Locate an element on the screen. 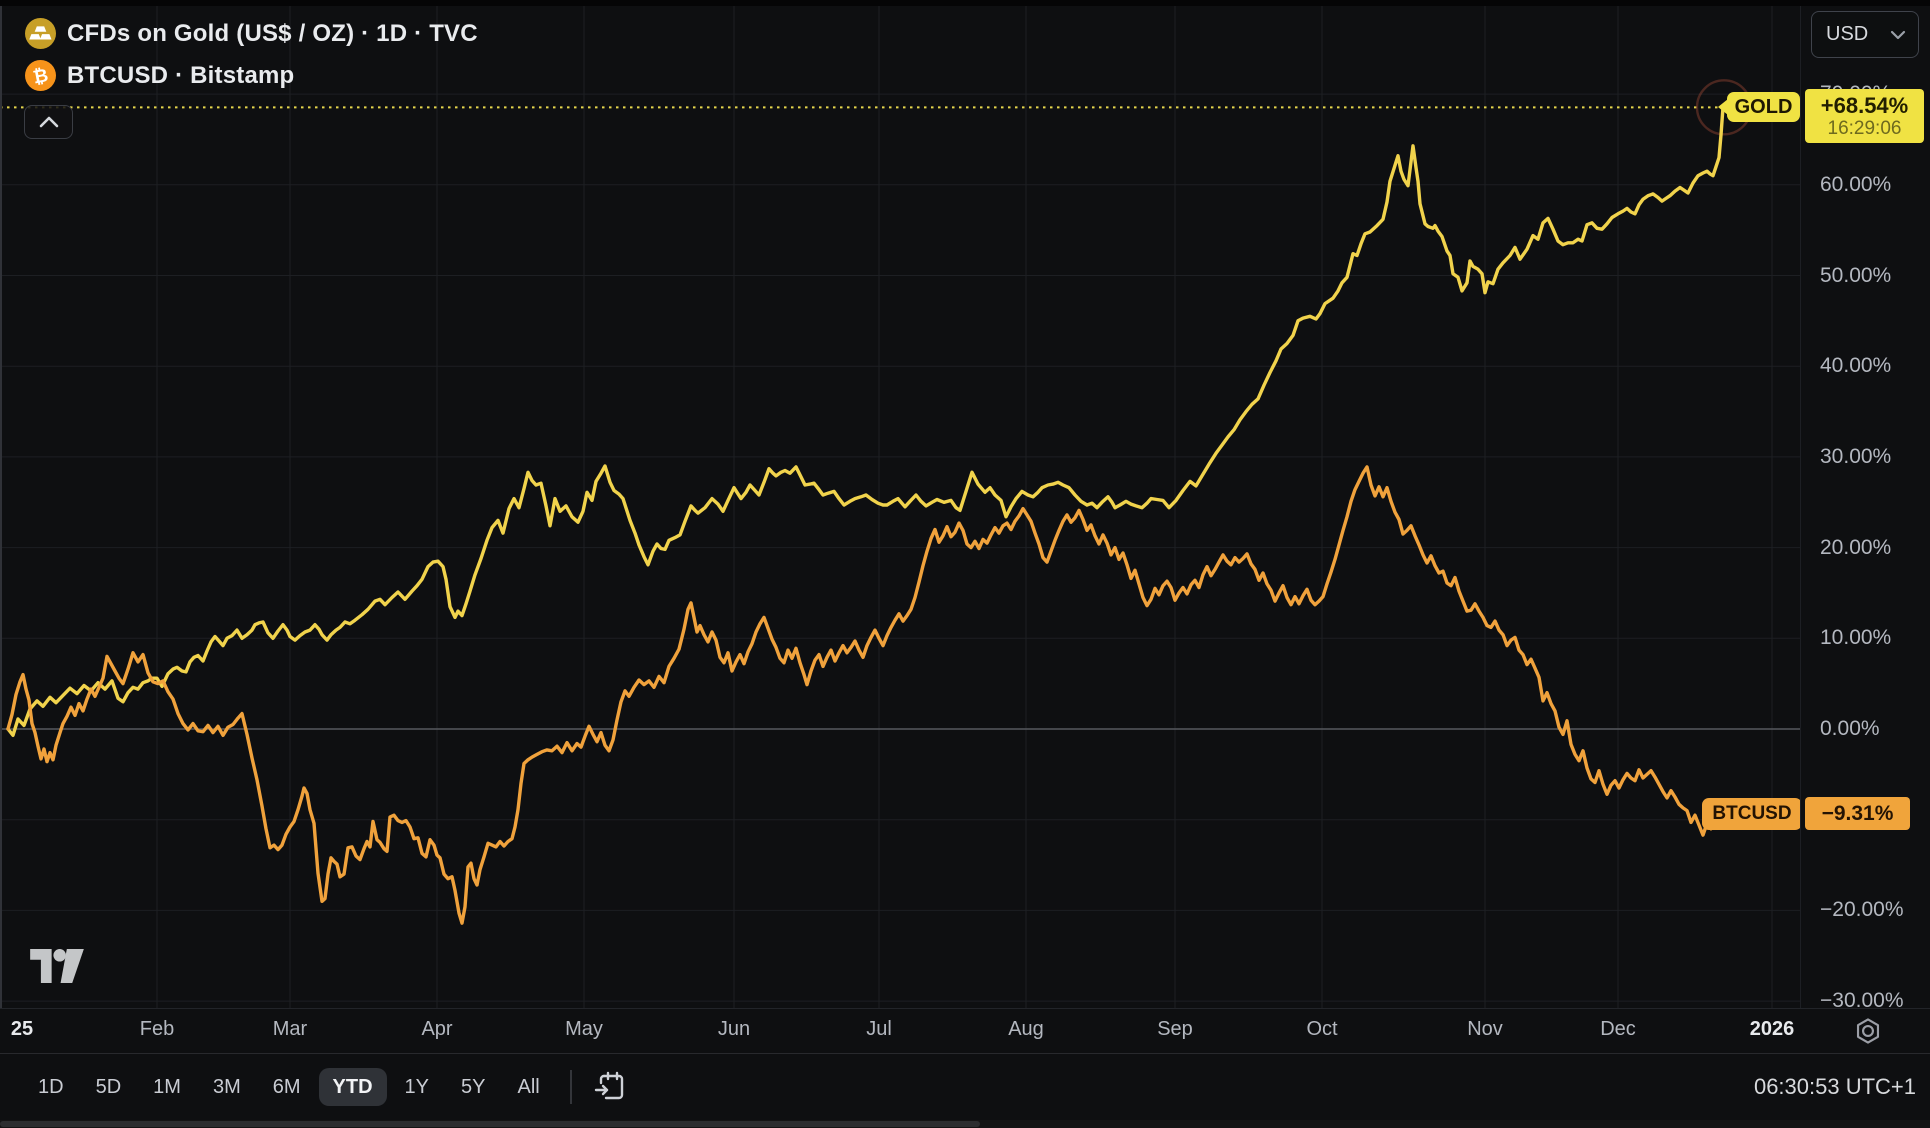  y-axis-label: 50.00% is located at coordinates (1856, 275).